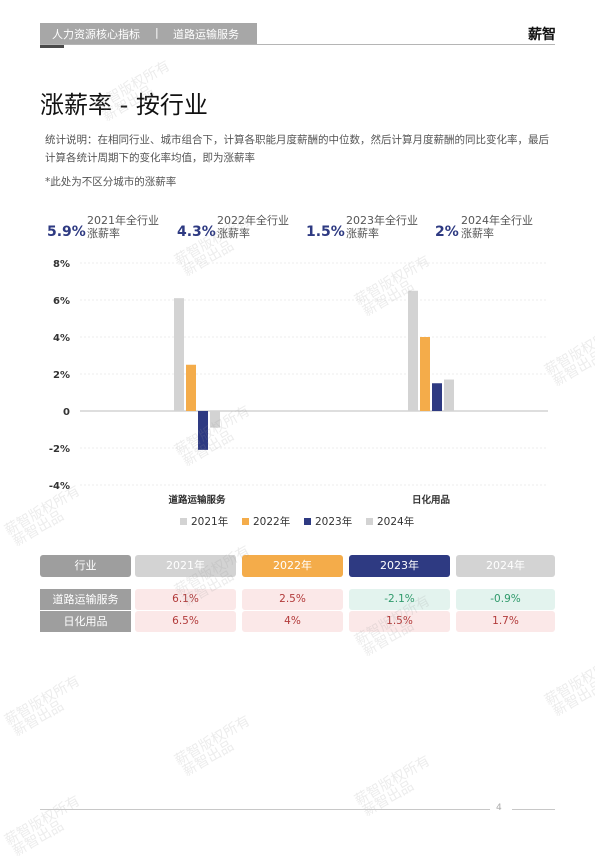 The image size is (595, 861). I want to click on table-cell: 6.5%, so click(185, 621).